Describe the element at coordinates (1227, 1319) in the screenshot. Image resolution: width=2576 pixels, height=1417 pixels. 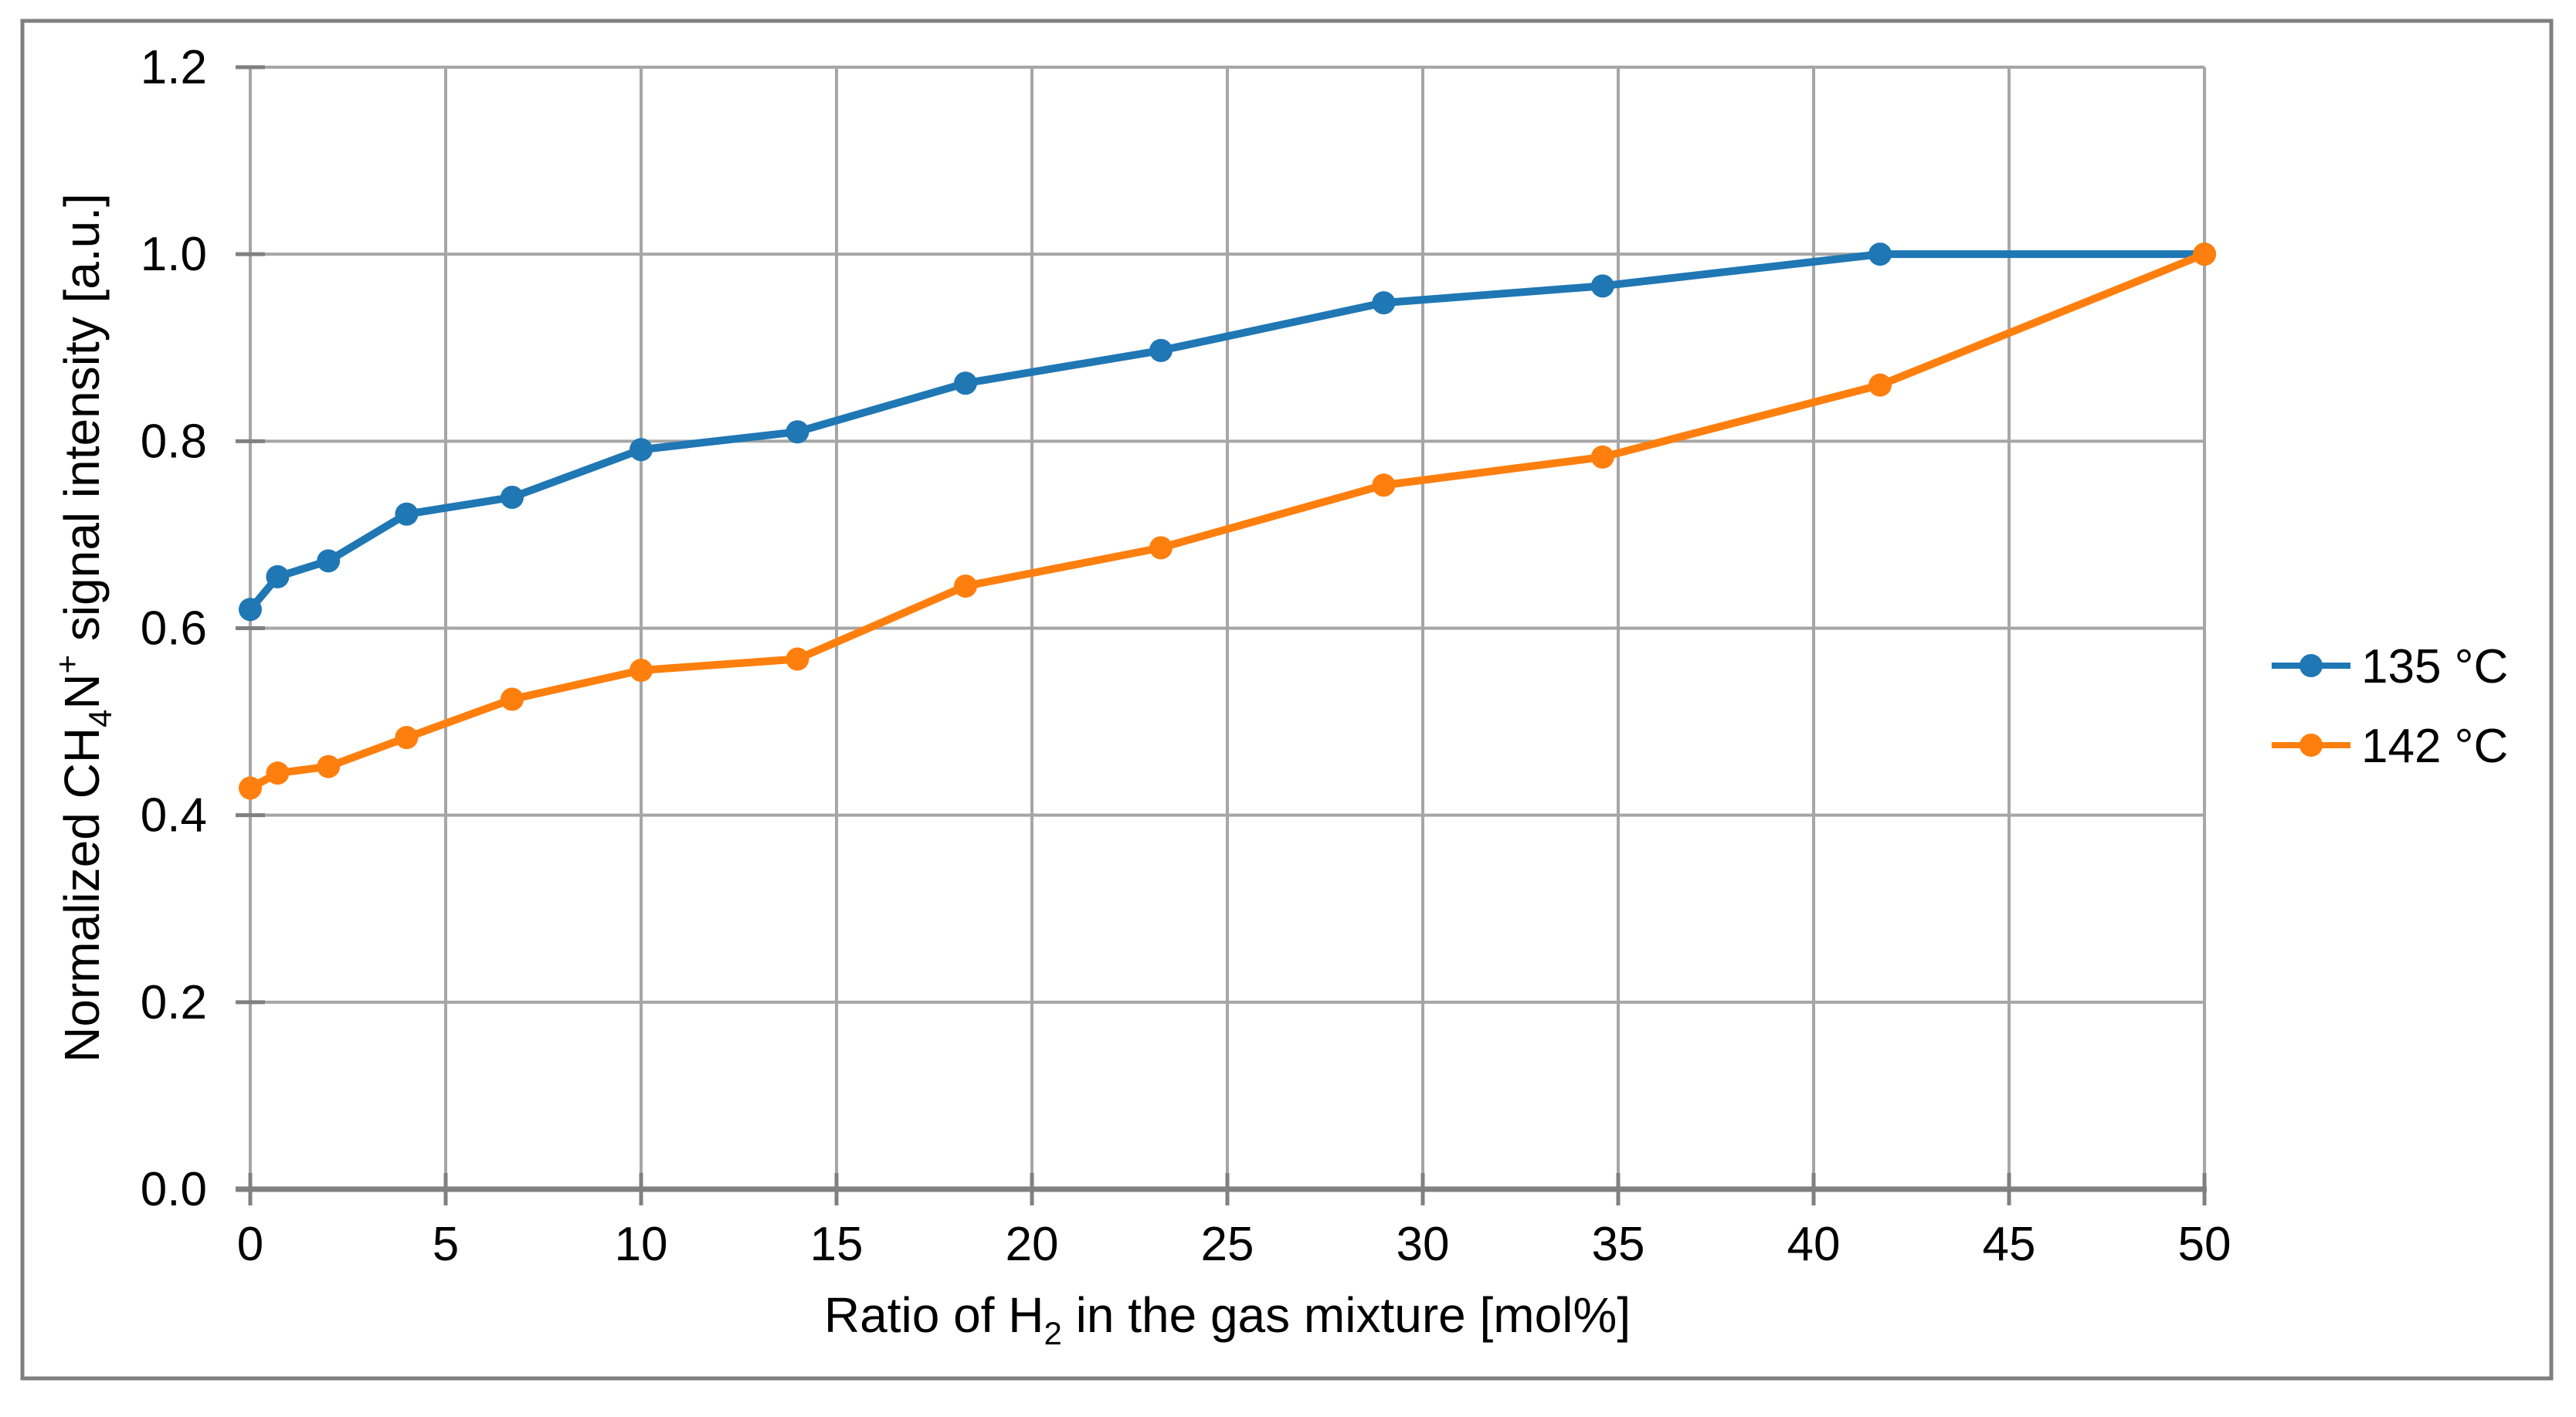
I see `x-axis-title: Ratio of H2 in the gas mixture [mol%]` at that location.